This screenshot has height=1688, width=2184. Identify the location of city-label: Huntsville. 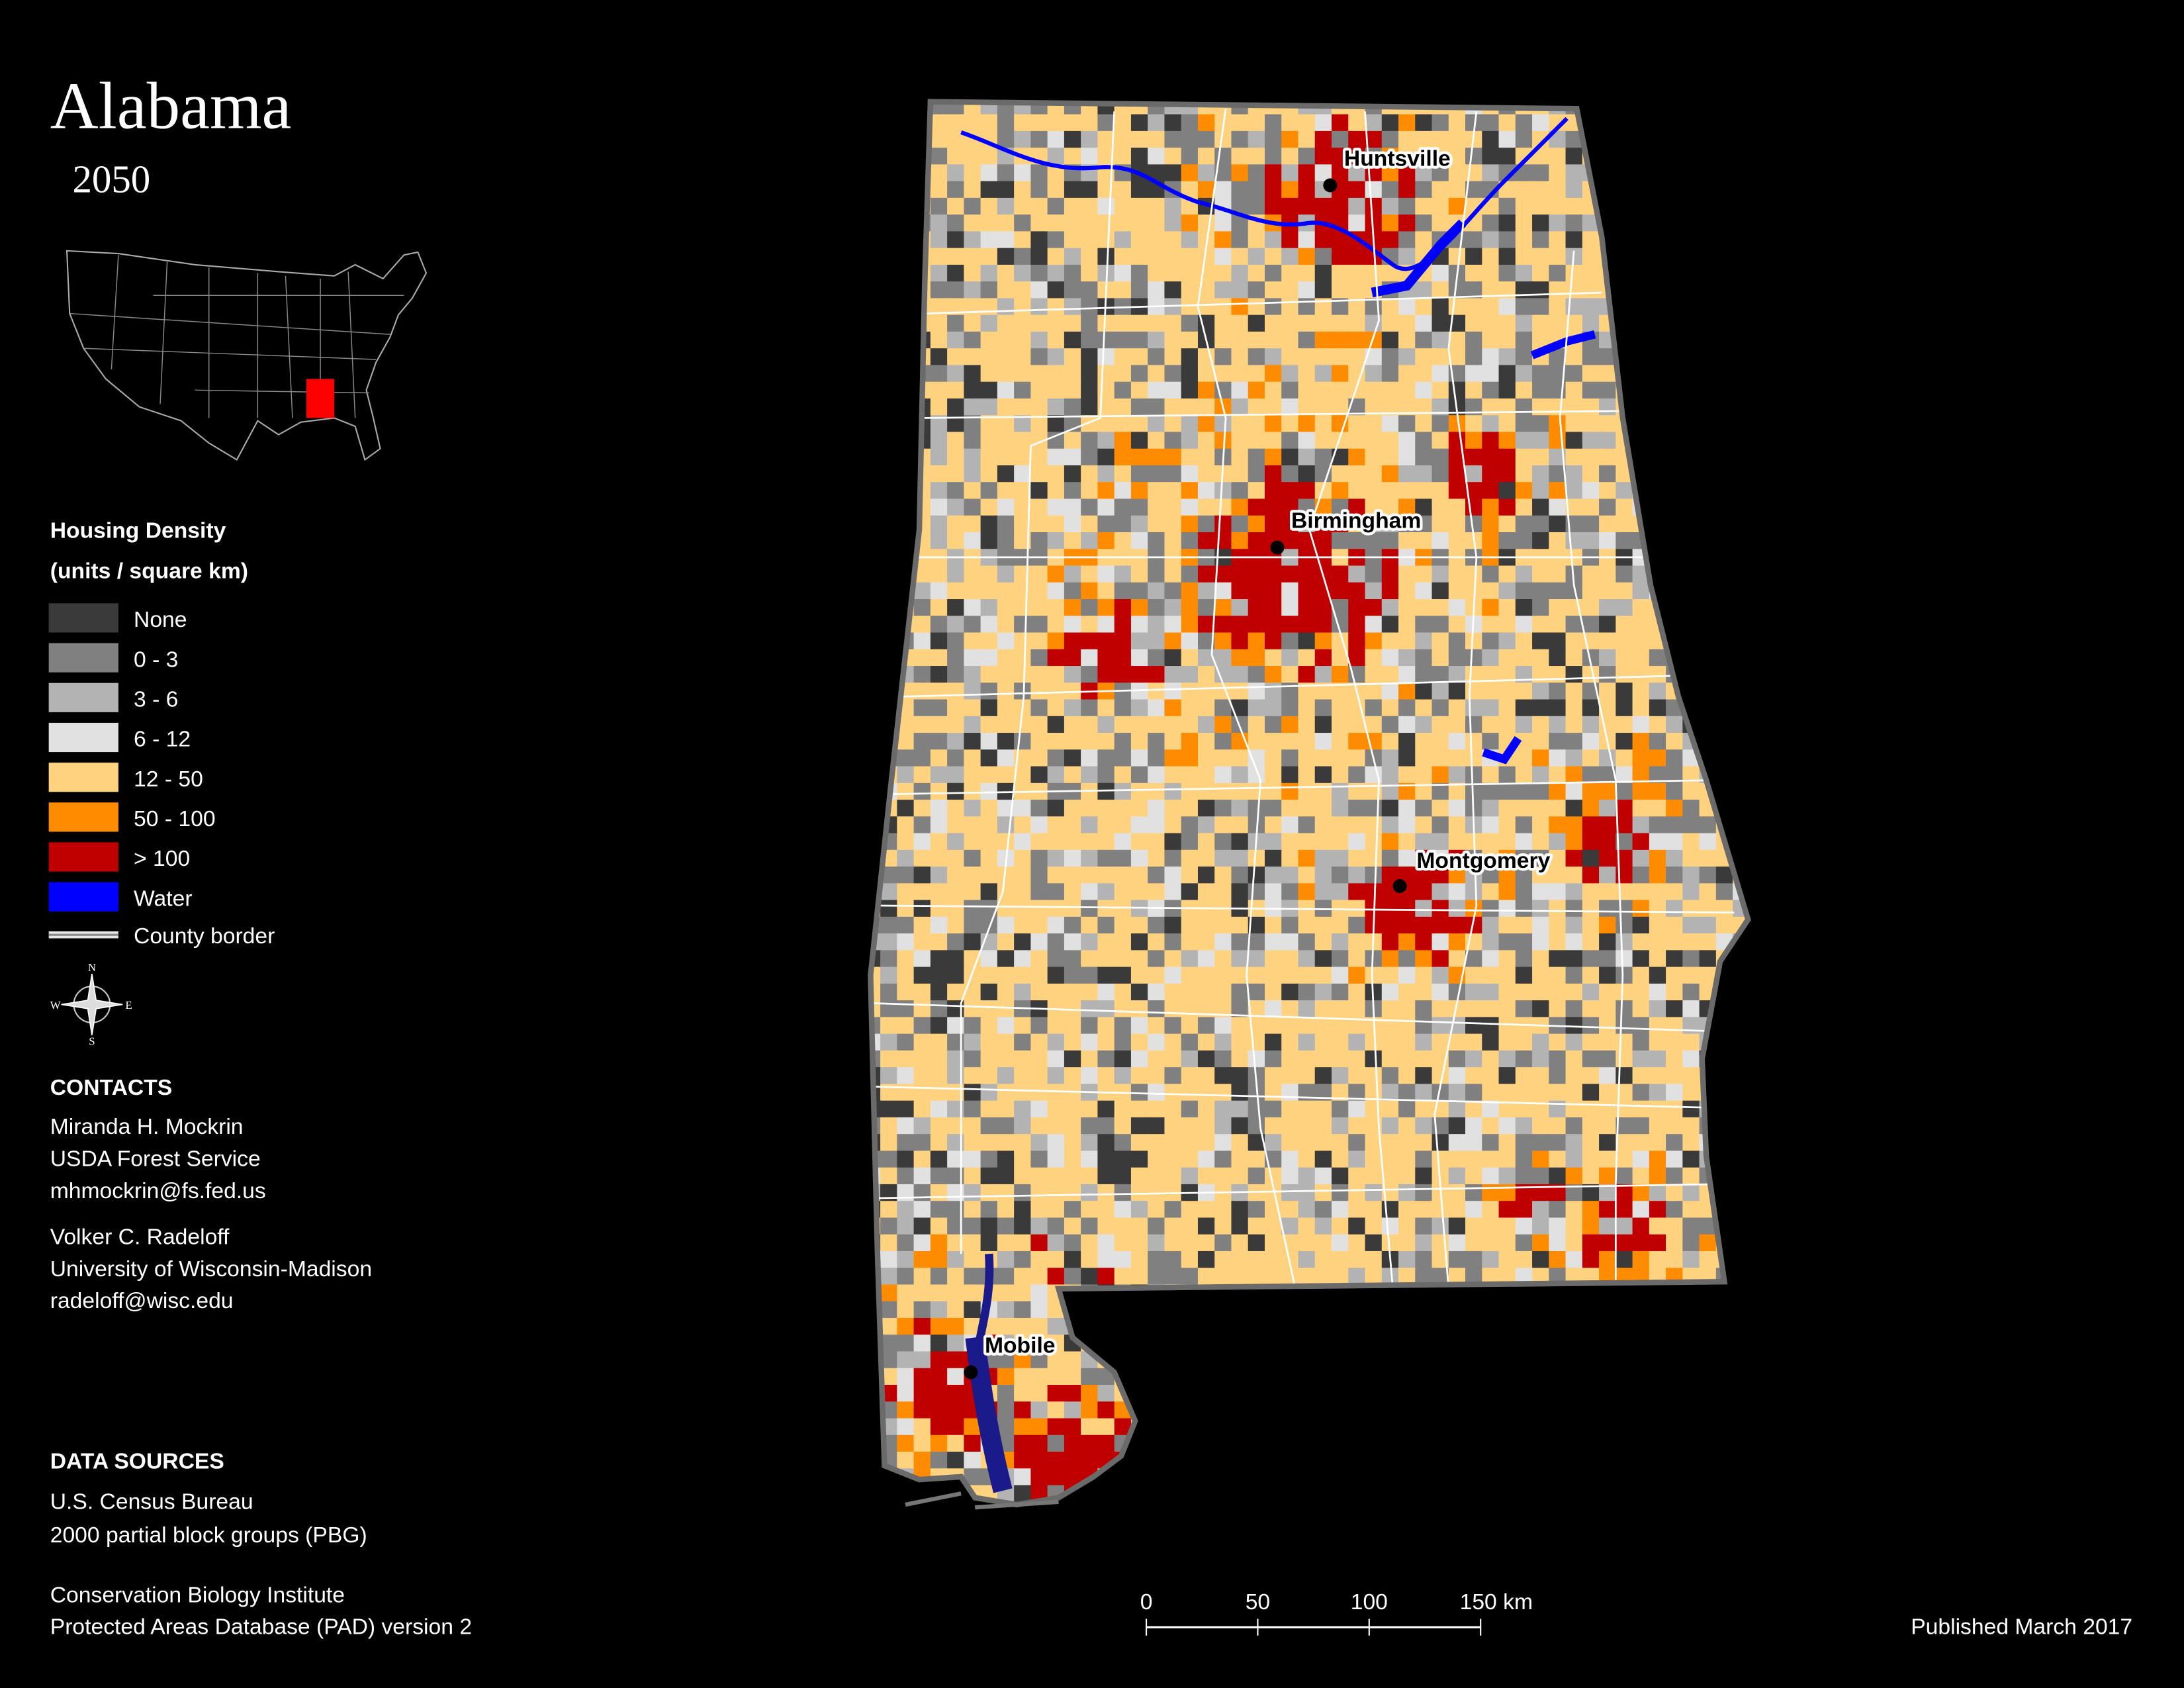
(1397, 158).